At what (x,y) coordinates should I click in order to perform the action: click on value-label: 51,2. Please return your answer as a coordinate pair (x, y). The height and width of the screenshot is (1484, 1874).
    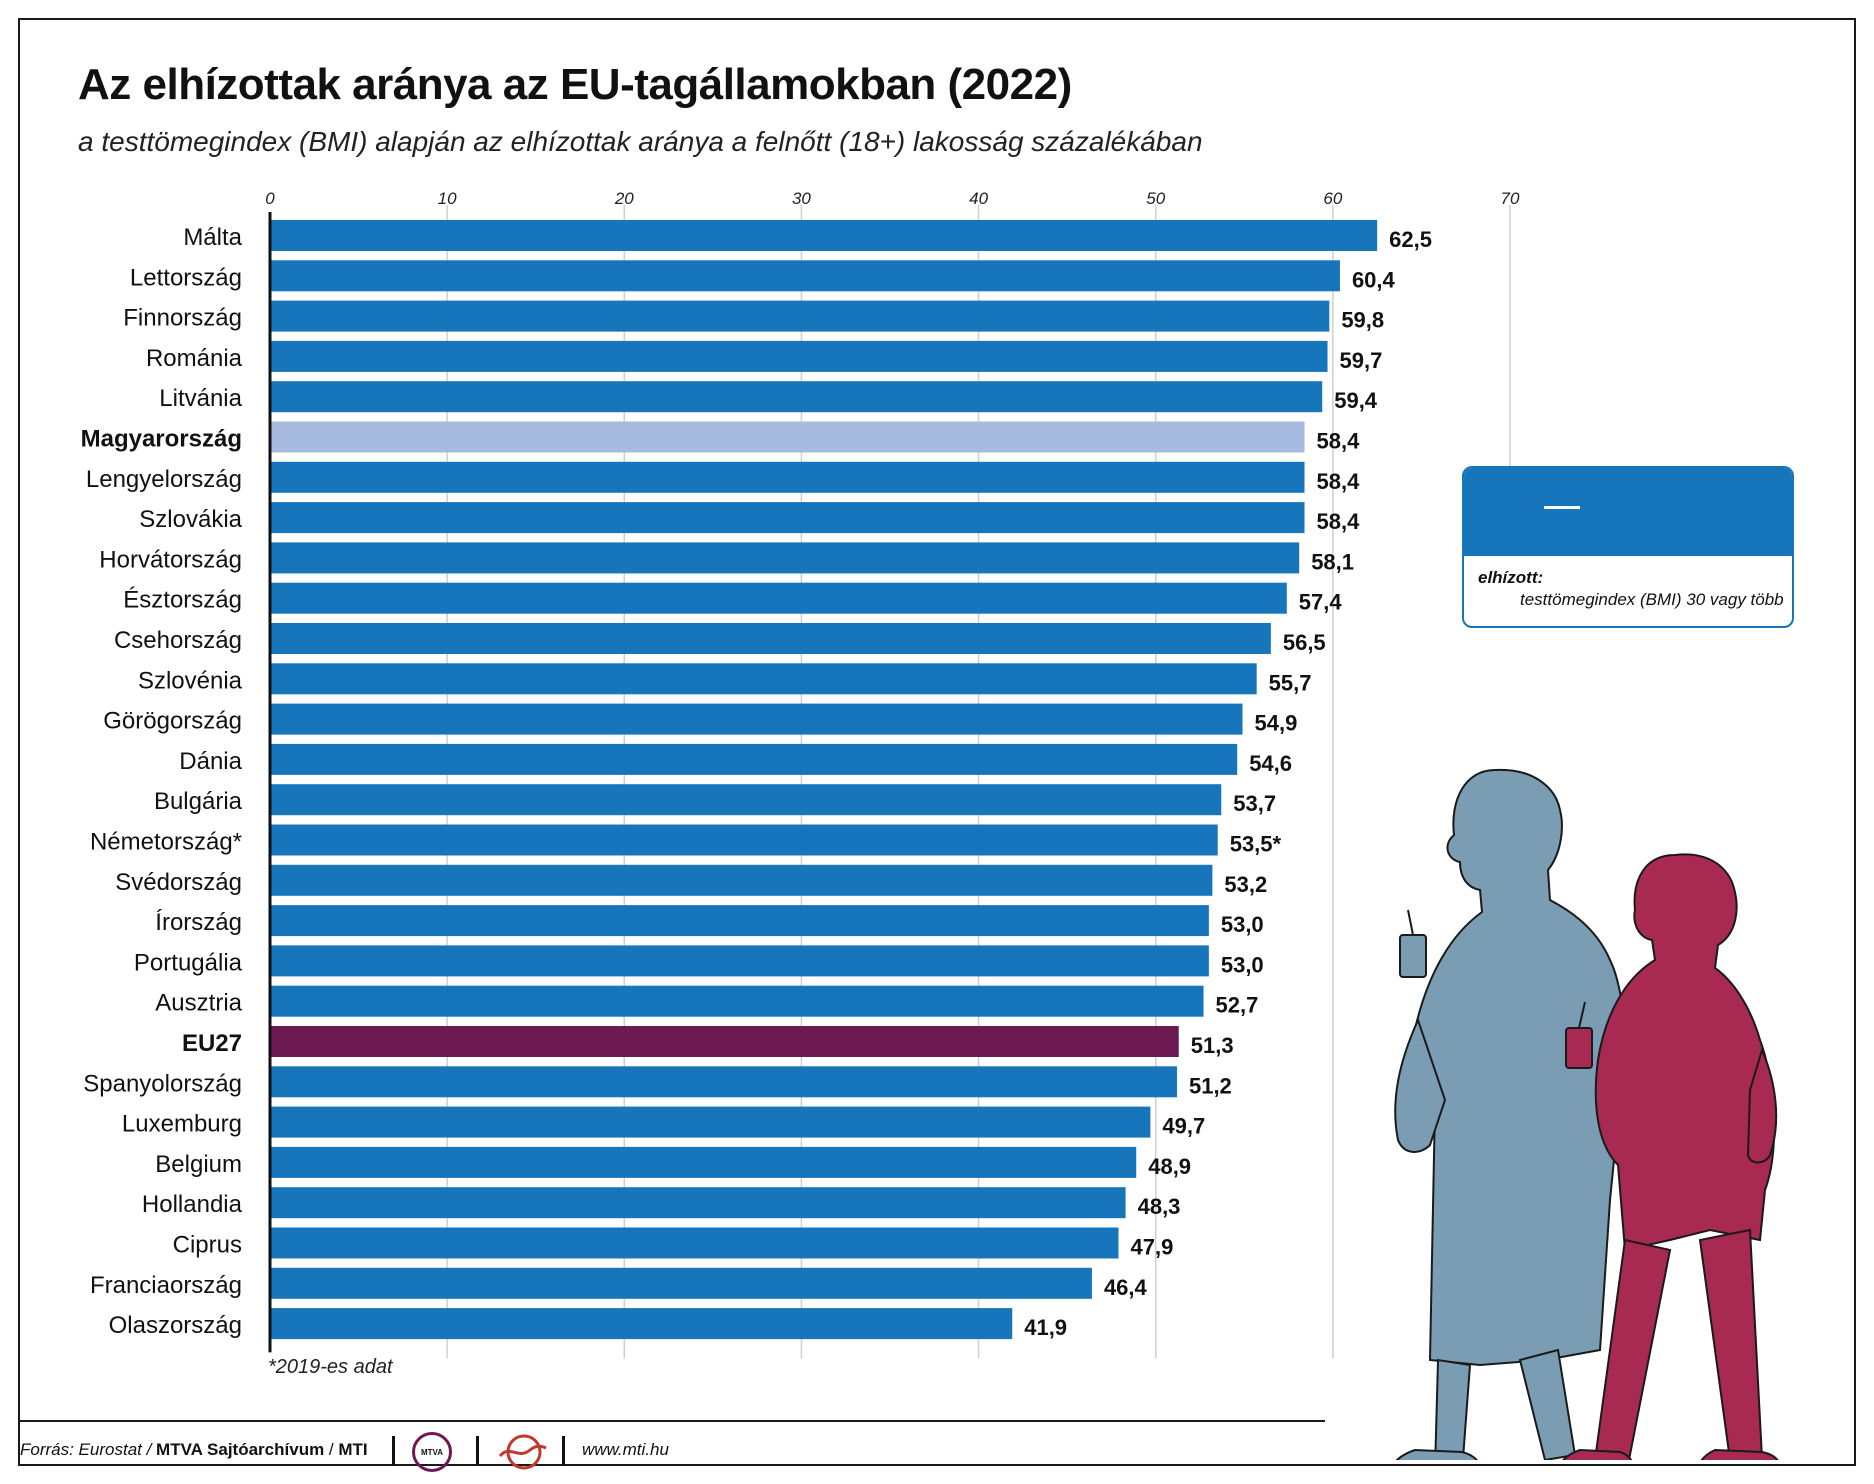
    Looking at the image, I should click on (1210, 1085).